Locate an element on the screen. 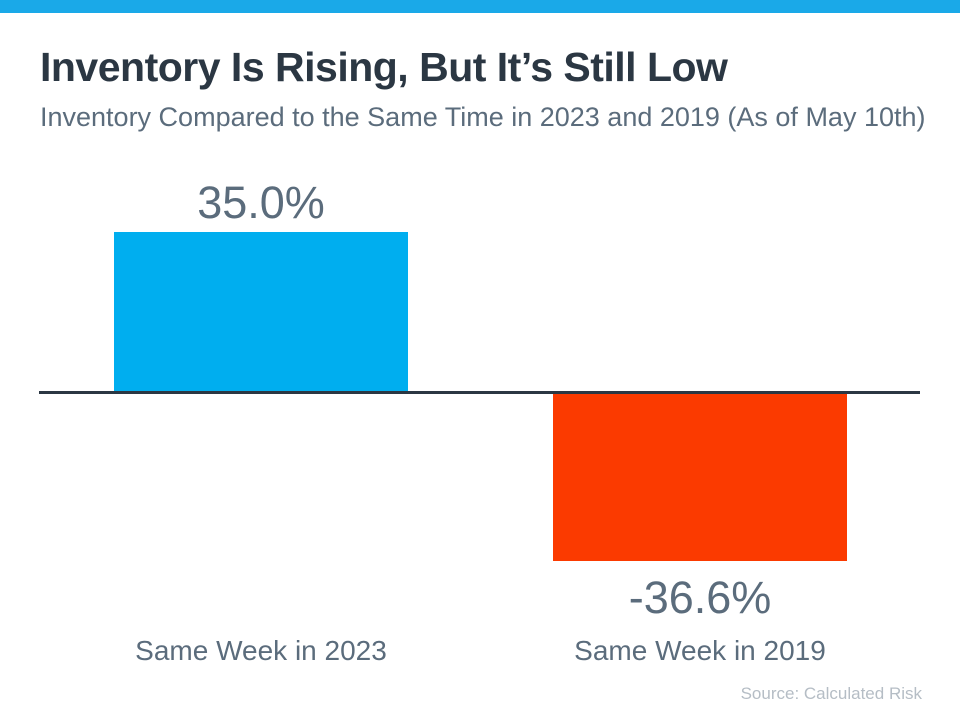 This screenshot has width=960, height=720. bar-value-label: -36.6% is located at coordinates (700, 597).